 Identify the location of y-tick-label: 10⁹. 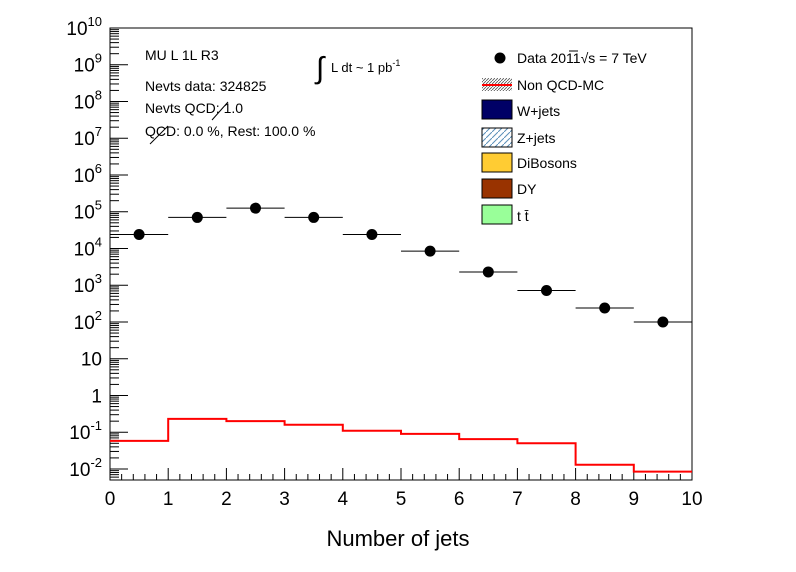
(88, 64).